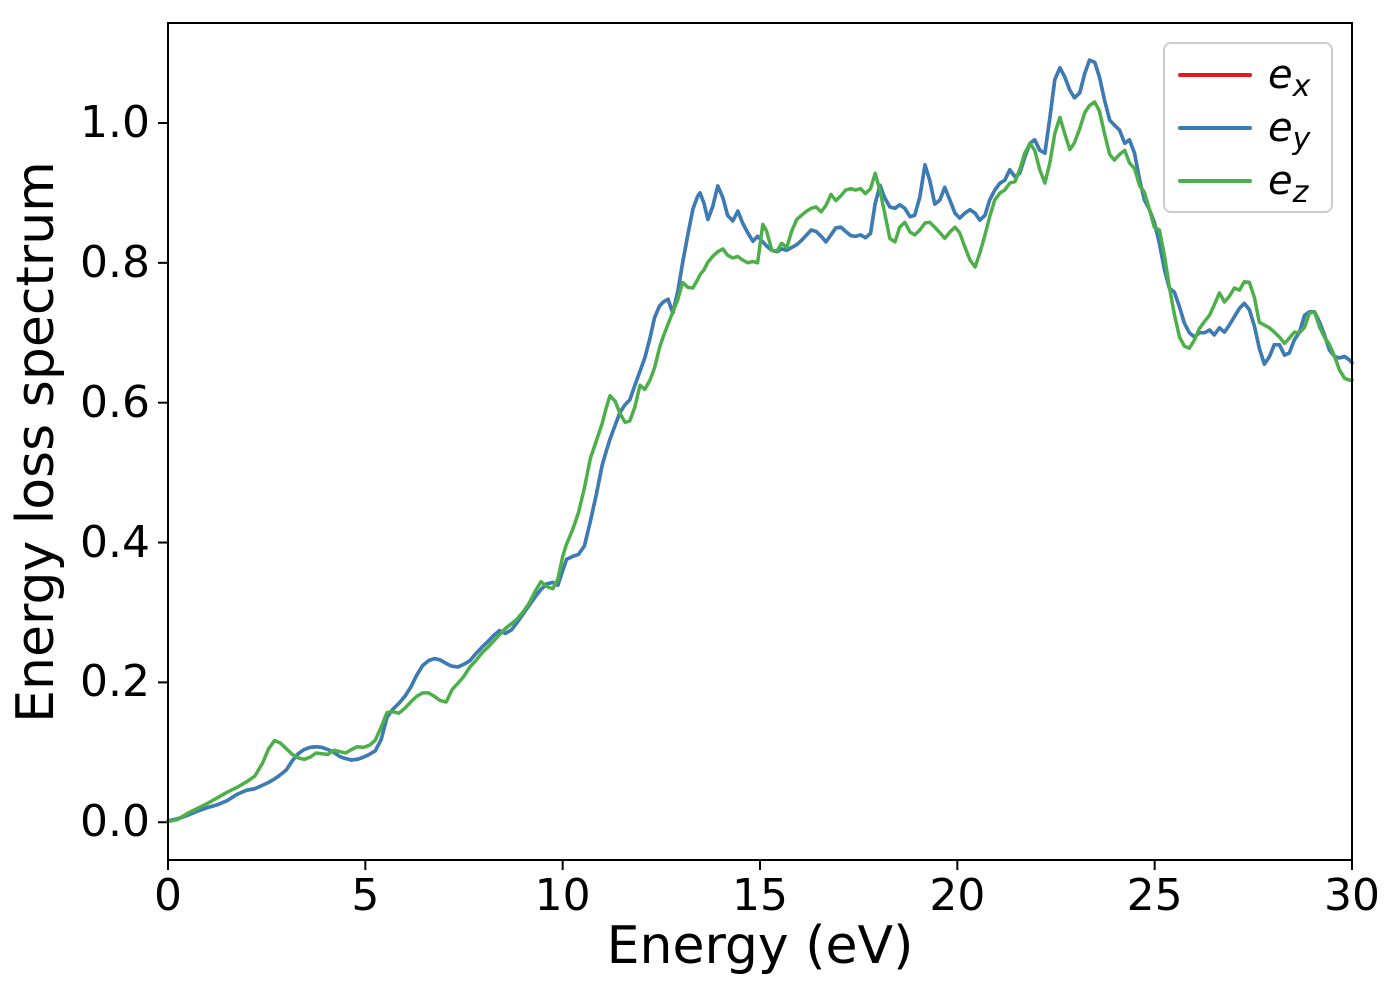 This screenshot has height=1000, width=1400. Describe the element at coordinates (115, 262) in the screenshot. I see `y-tick-label: 0.8` at that location.